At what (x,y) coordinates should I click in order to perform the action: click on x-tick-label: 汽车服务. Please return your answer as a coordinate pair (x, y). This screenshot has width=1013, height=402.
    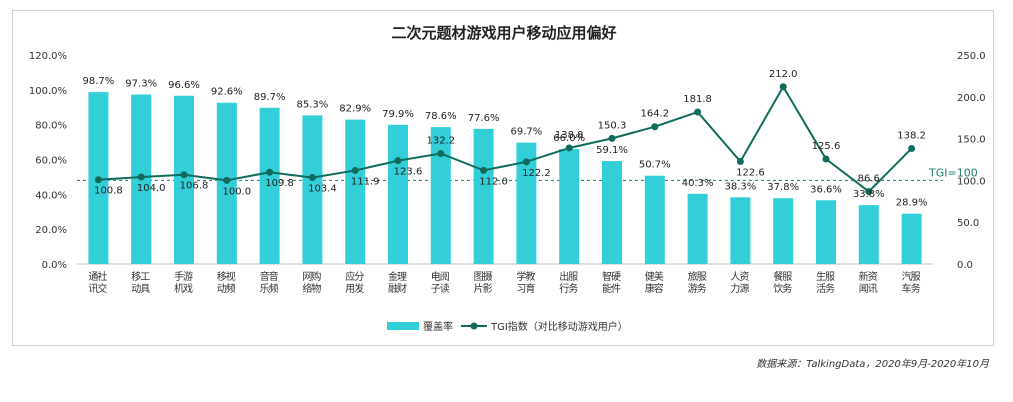
    Looking at the image, I should click on (911, 282).